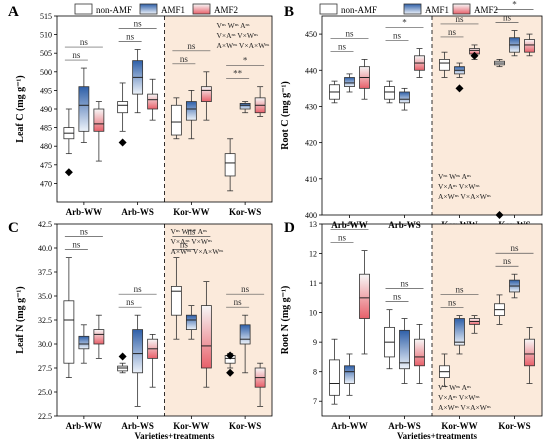 The image size is (550, 443). I want to click on y-axis-label: Leaf N (mg g⁻¹), so click(20, 319).